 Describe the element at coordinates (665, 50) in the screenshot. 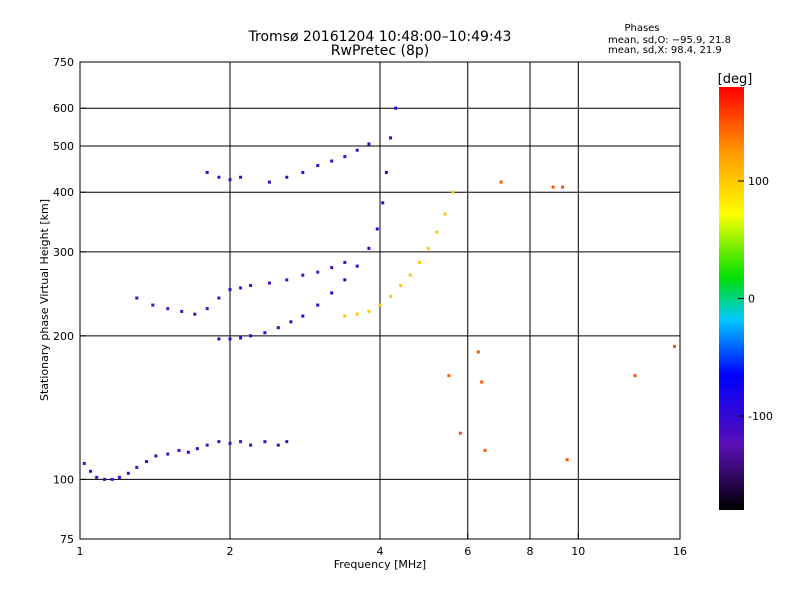

I see `stats-line-x: mean, sd,X: 98.4, 21.9` at that location.